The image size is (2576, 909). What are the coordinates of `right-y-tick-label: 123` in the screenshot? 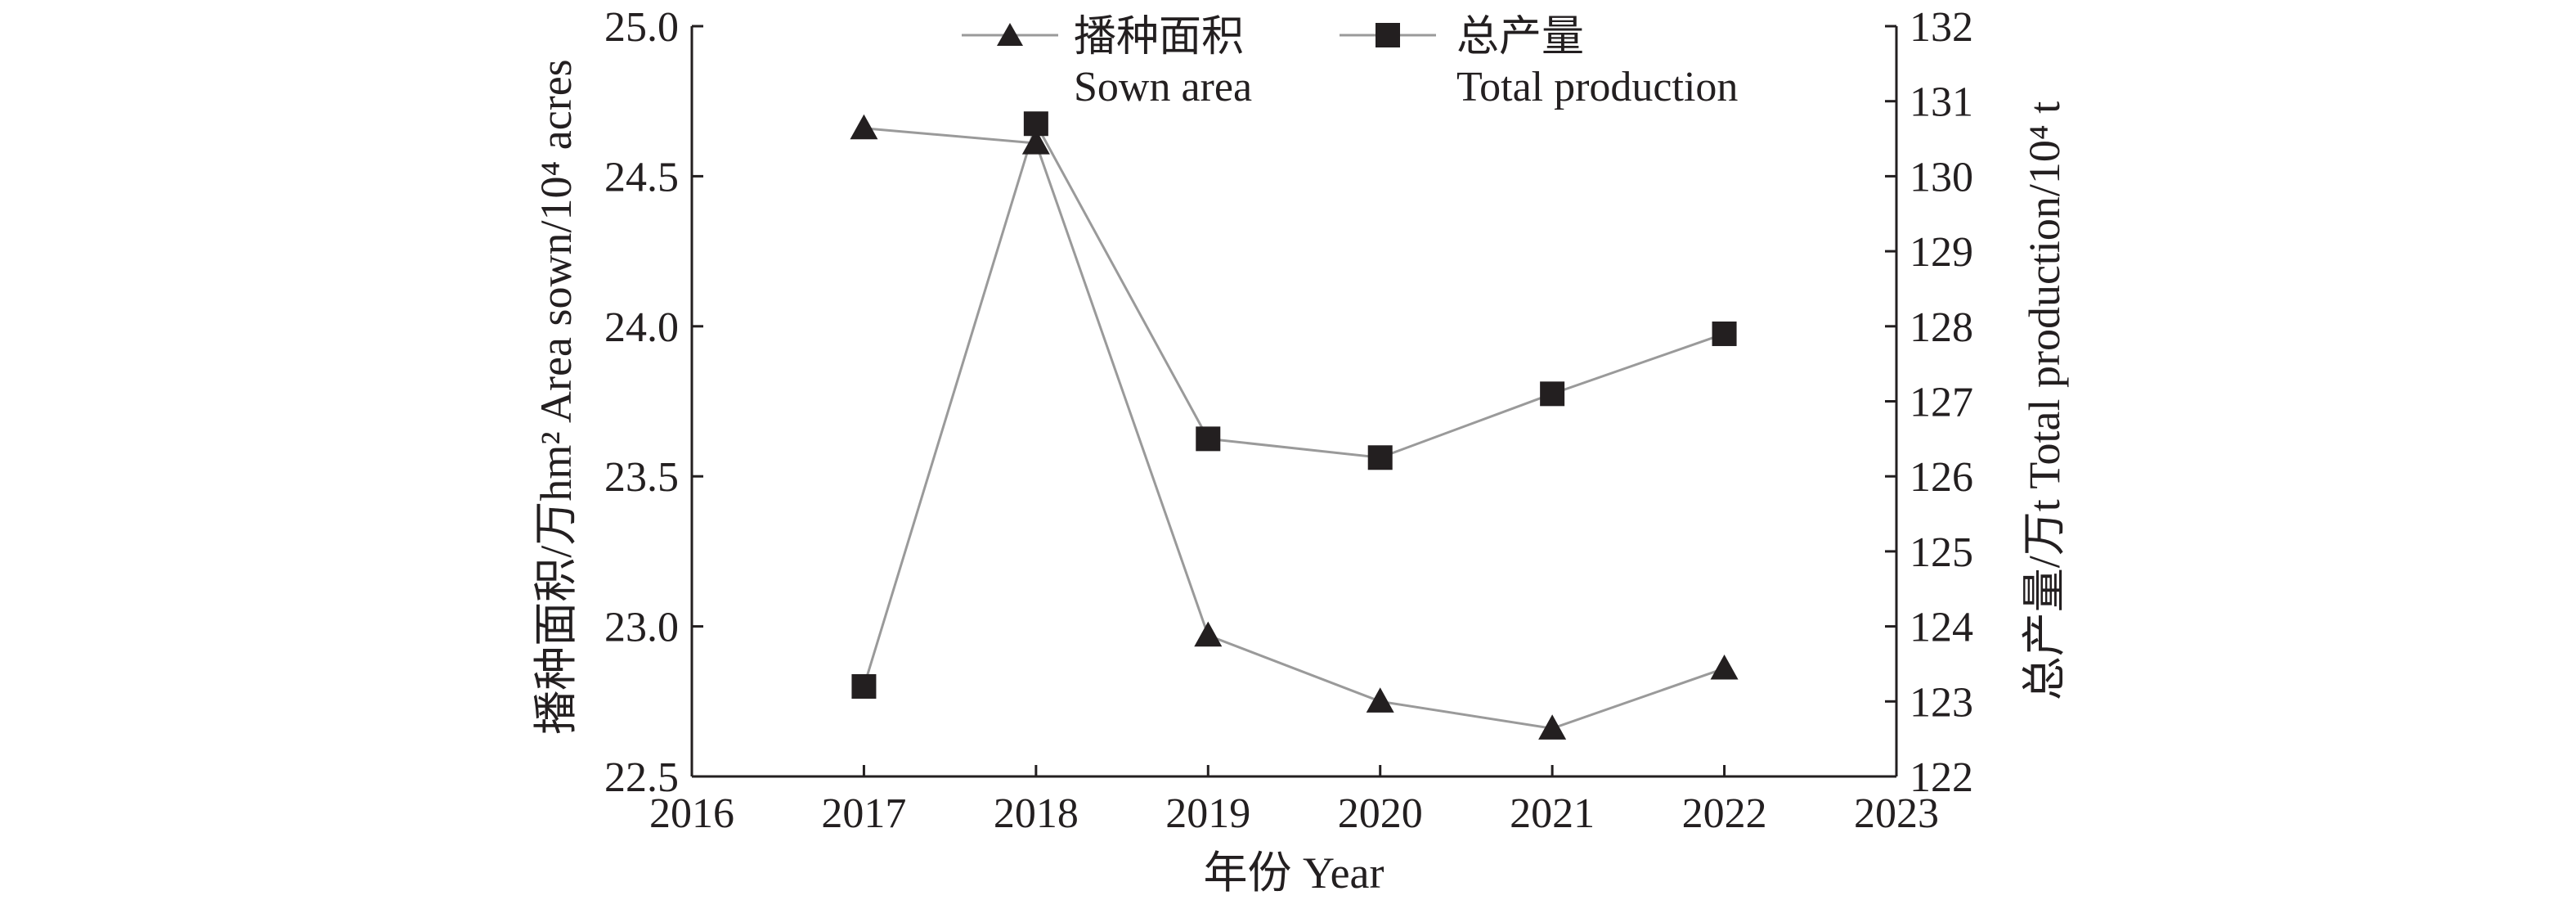 It's located at (1942, 703).